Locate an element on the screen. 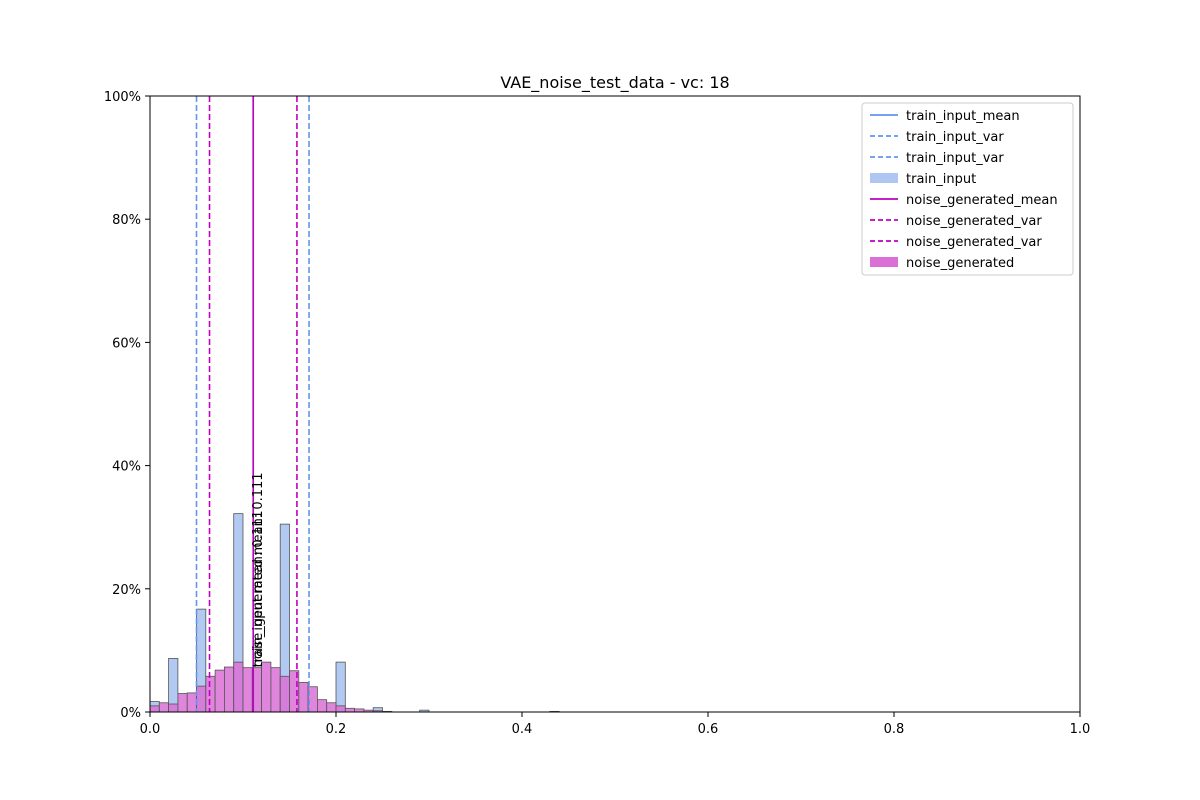  y-tick-label: 20% is located at coordinates (126, 590).